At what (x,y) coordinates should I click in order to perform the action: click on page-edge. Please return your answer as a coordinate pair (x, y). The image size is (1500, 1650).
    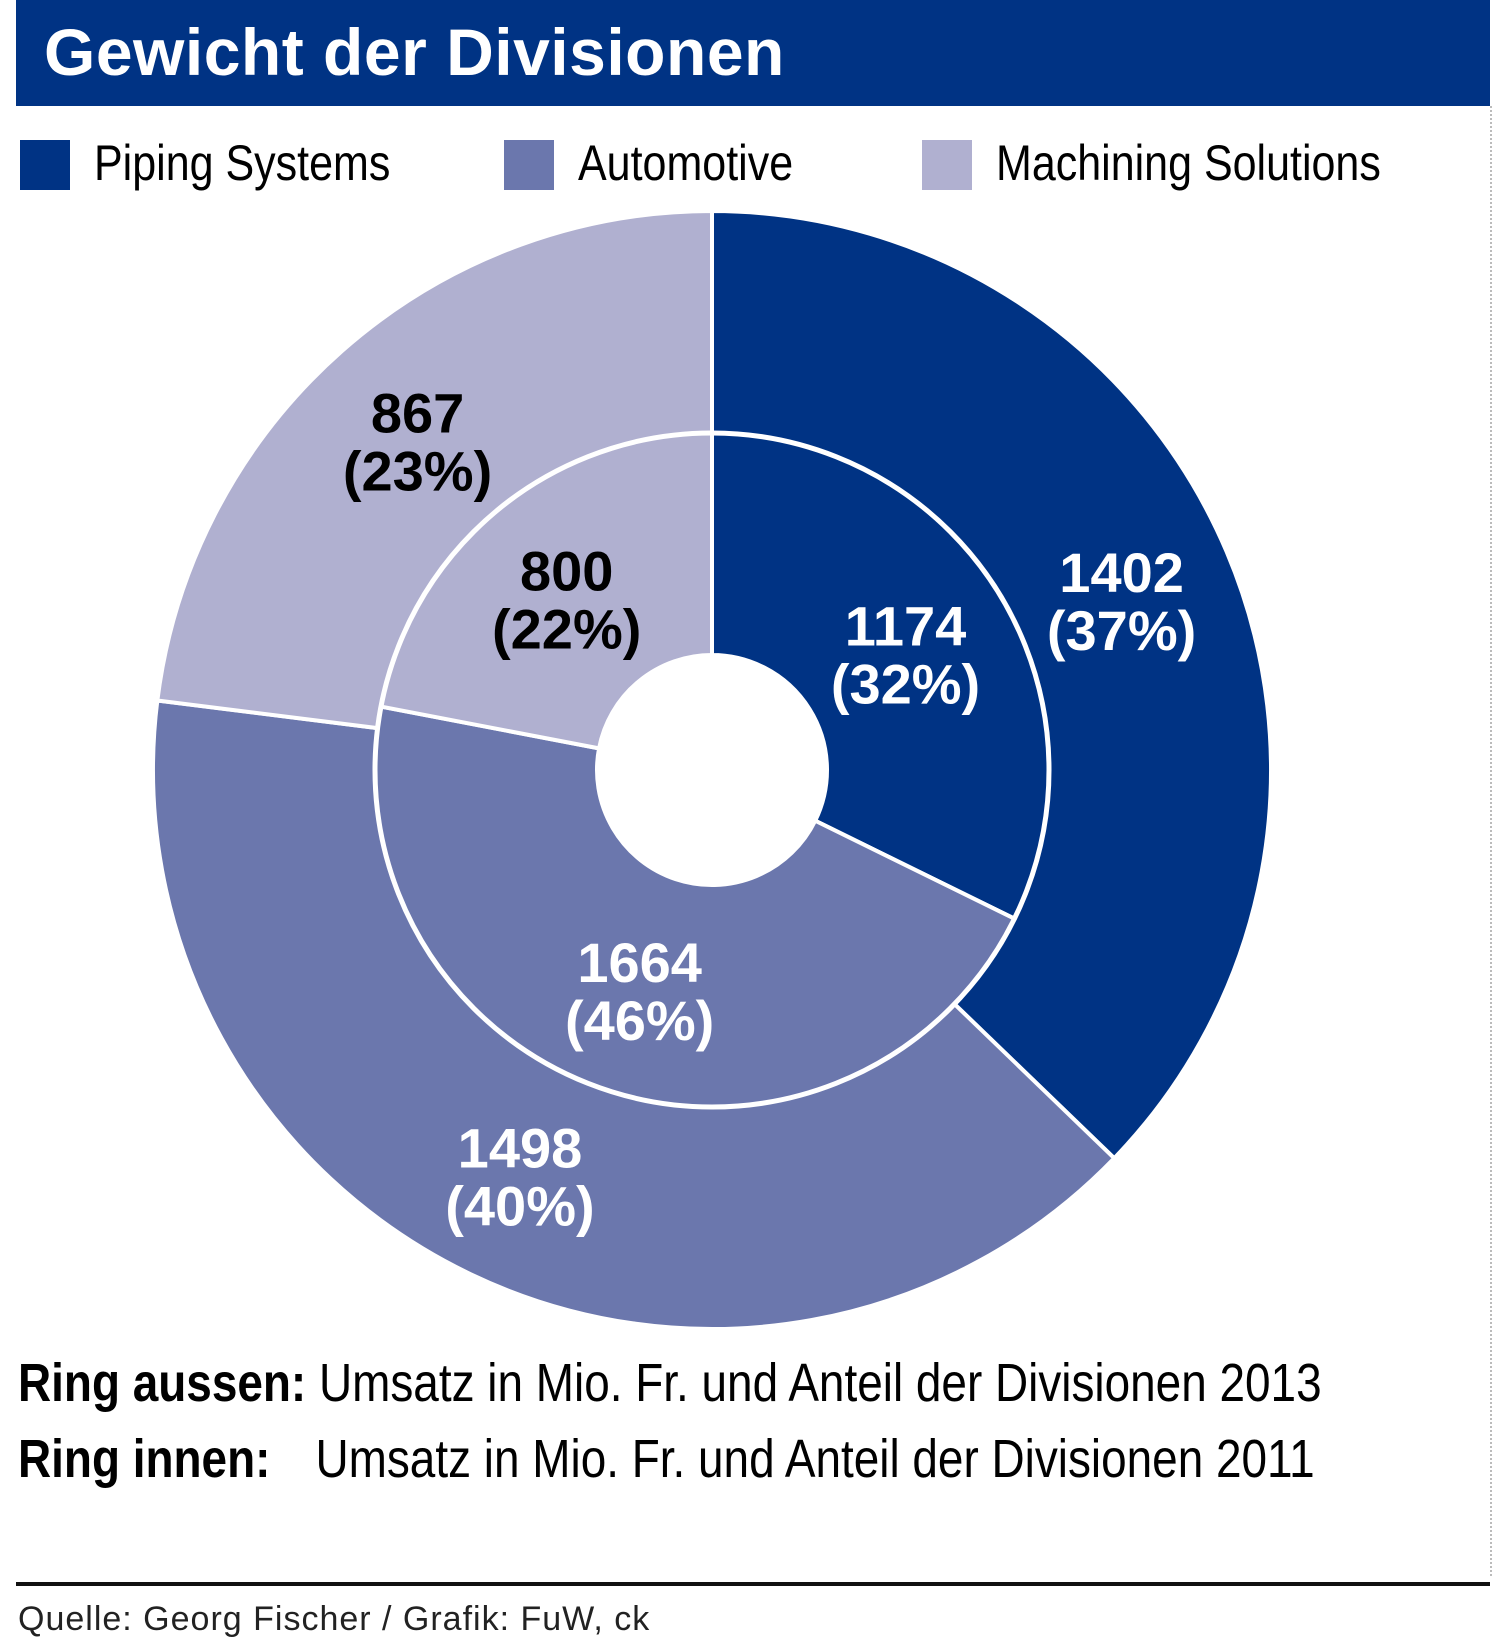
    Looking at the image, I should click on (1494, 841).